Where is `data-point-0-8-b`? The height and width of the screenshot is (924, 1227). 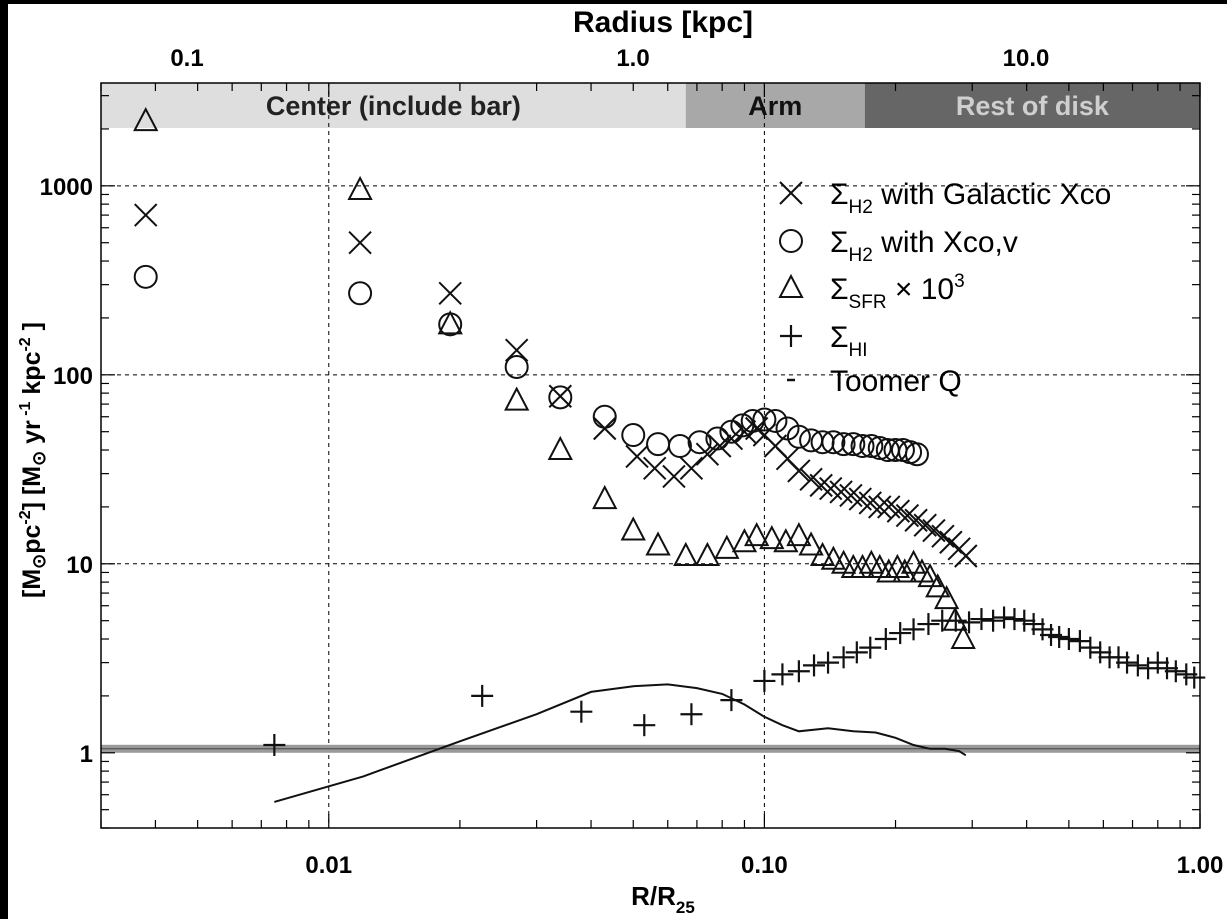
data-point-0-8-b is located at coordinates (674, 476).